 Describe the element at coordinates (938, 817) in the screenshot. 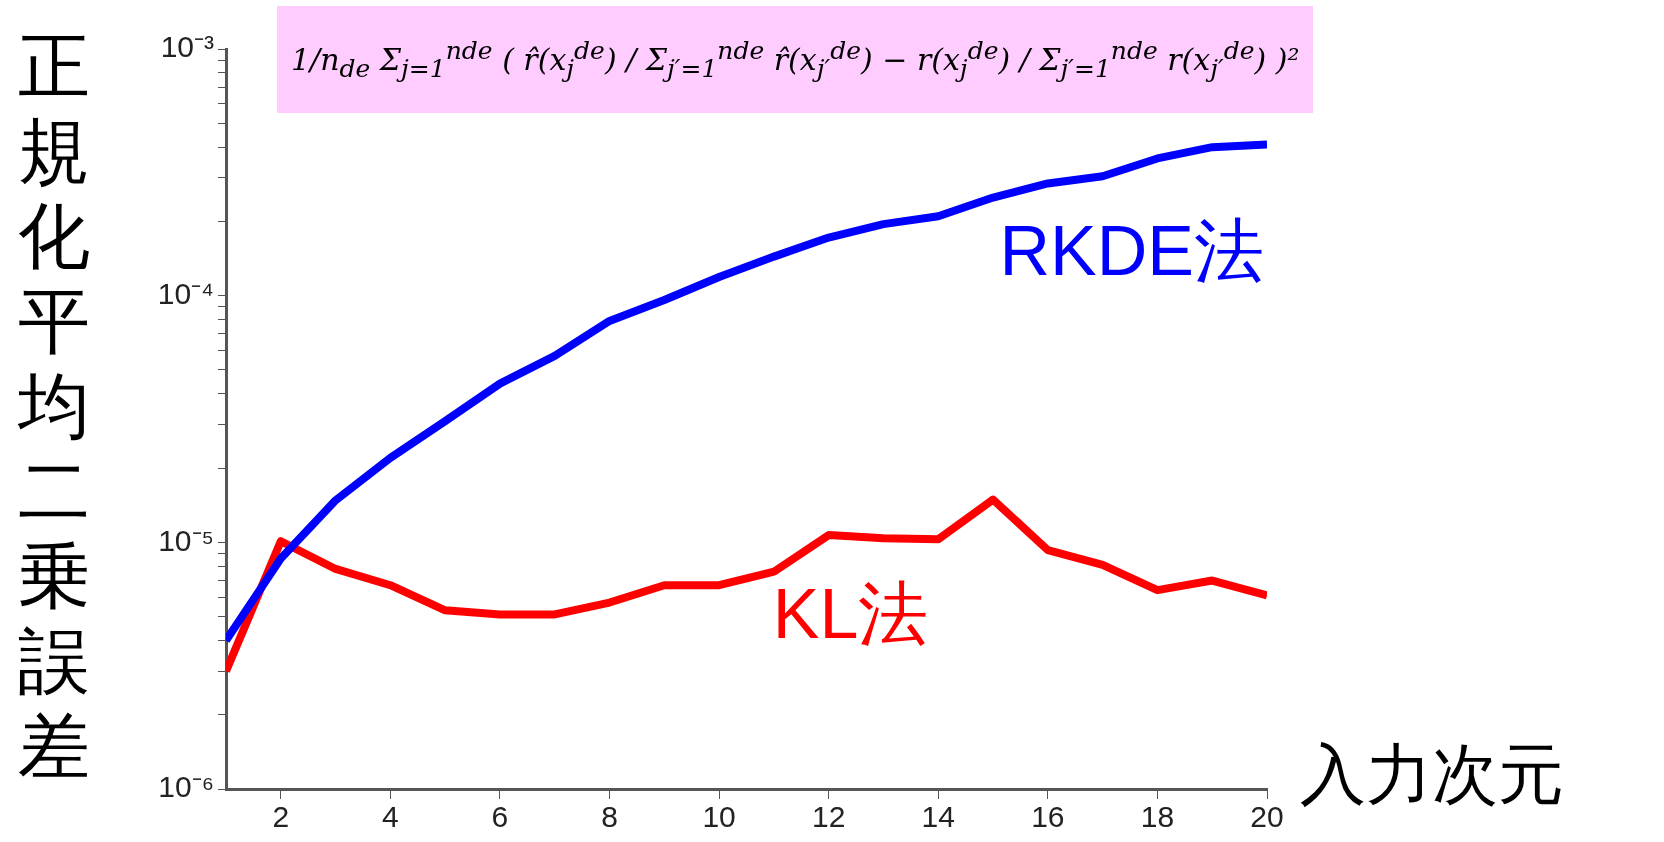

I see `x-tick-label: 14` at that location.